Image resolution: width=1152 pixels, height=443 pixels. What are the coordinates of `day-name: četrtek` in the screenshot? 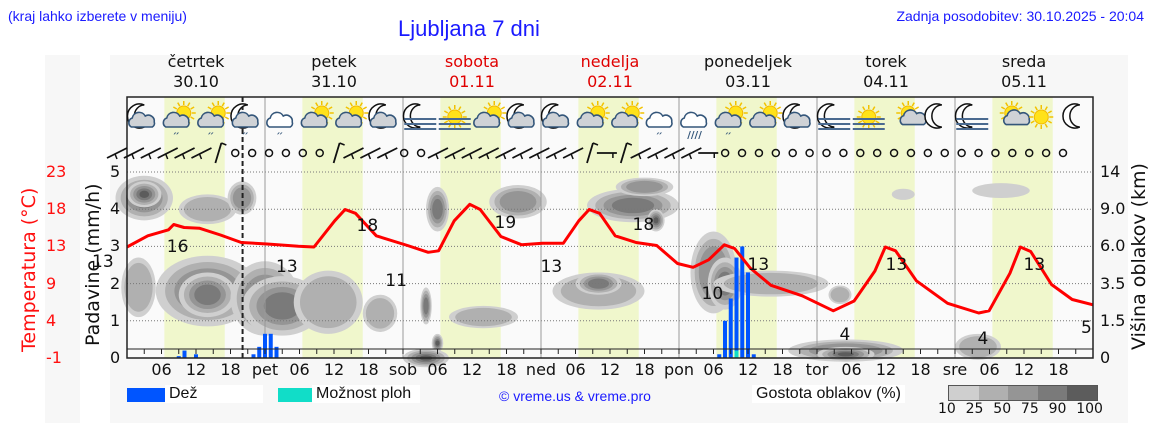 It's located at (196, 61).